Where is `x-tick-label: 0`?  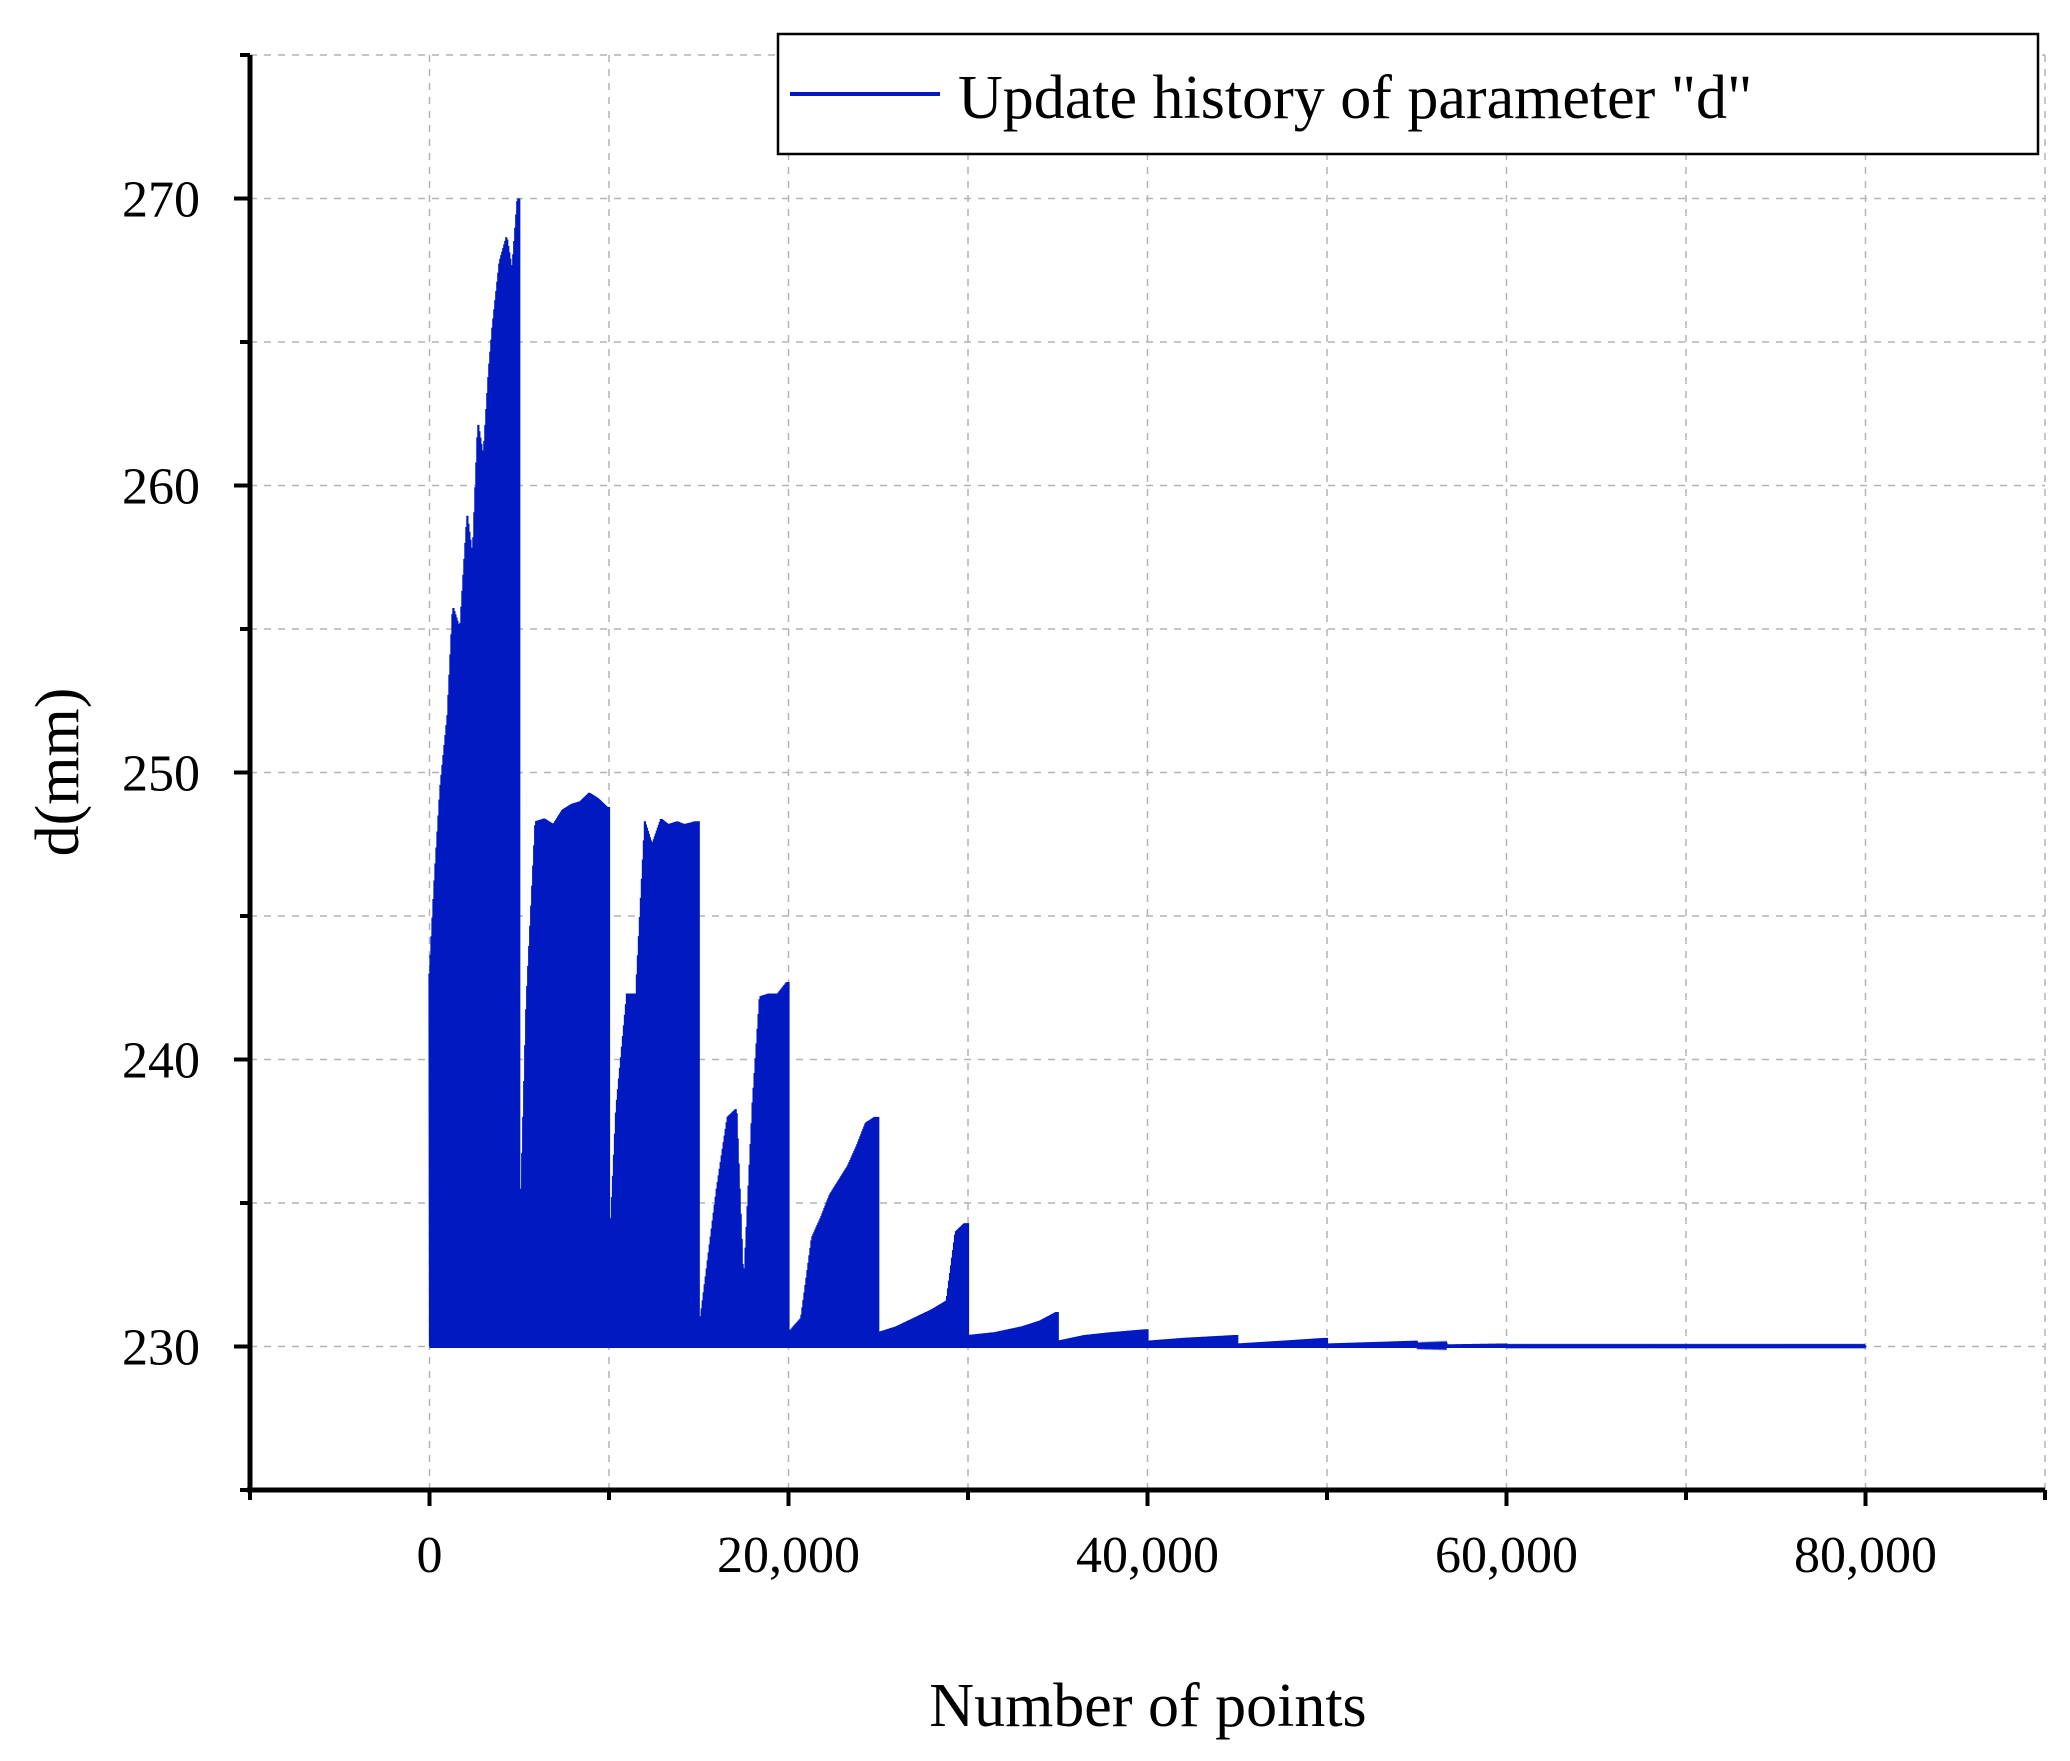
x-tick-label: 0 is located at coordinates (430, 1555).